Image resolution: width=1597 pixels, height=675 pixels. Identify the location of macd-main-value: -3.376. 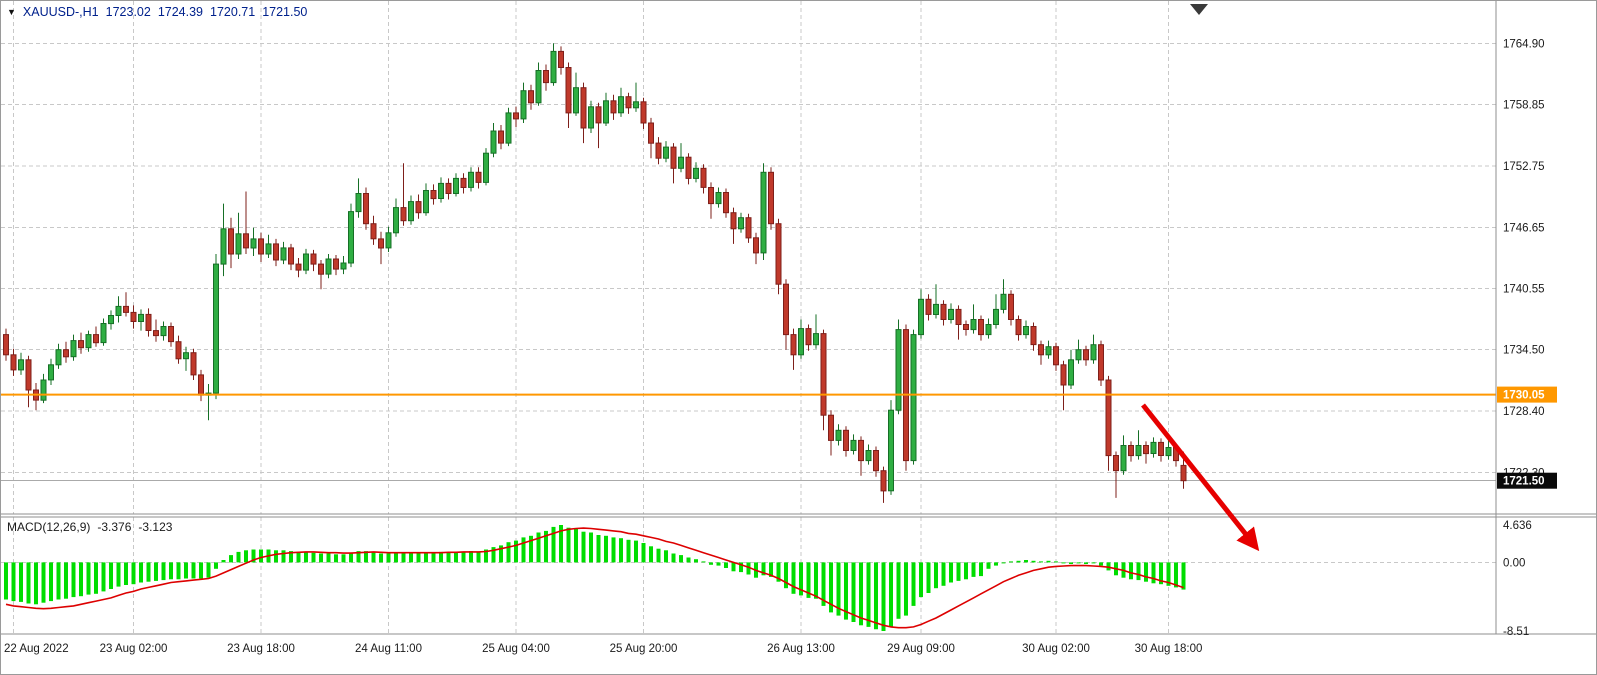
(114, 527).